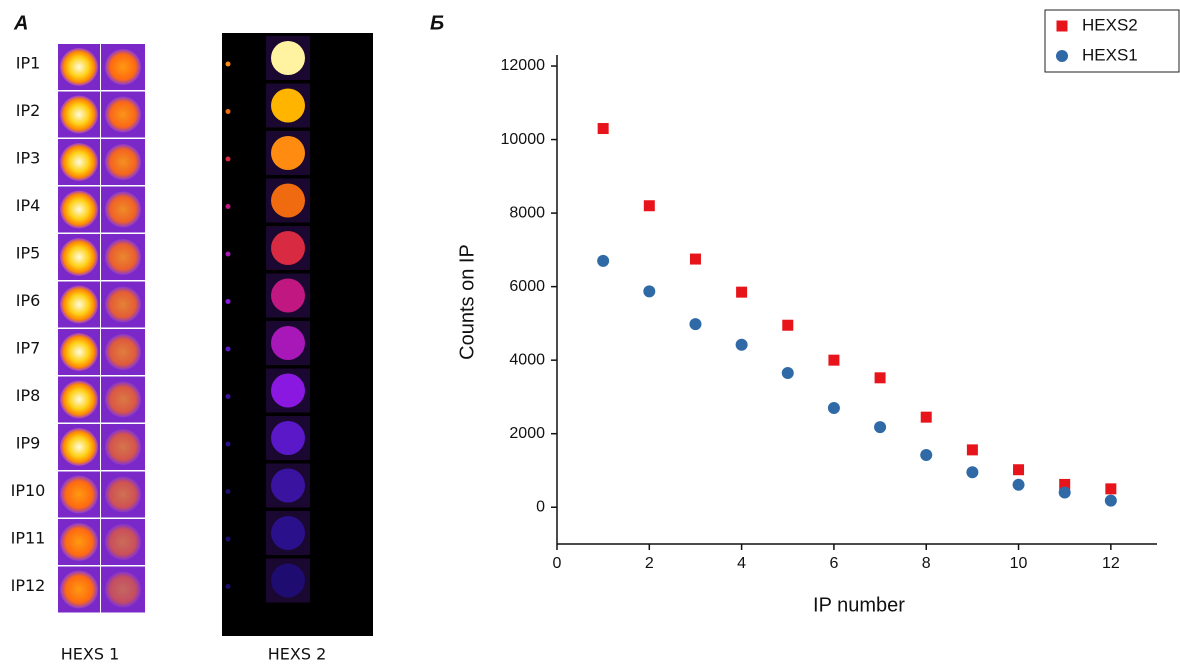 The image size is (1180, 664). Describe the element at coordinates (28, 300) in the screenshot. I see `ip-label: IP6` at that location.